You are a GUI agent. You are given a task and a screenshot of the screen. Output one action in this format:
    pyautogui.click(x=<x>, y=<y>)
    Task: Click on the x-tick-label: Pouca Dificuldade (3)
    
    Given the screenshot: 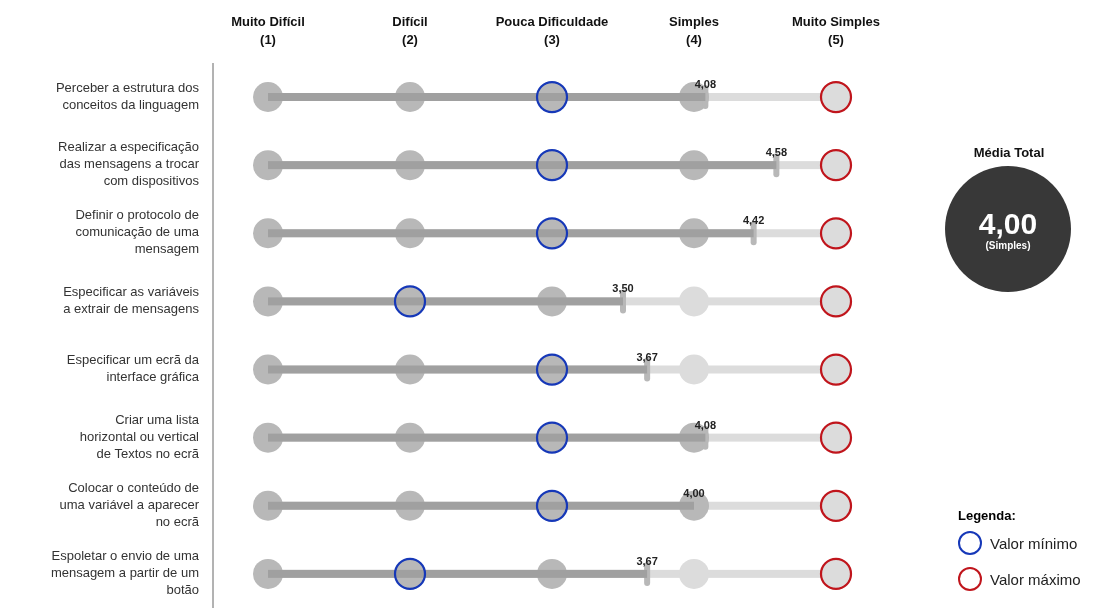 What is the action you would take?
    pyautogui.click(x=552, y=30)
    